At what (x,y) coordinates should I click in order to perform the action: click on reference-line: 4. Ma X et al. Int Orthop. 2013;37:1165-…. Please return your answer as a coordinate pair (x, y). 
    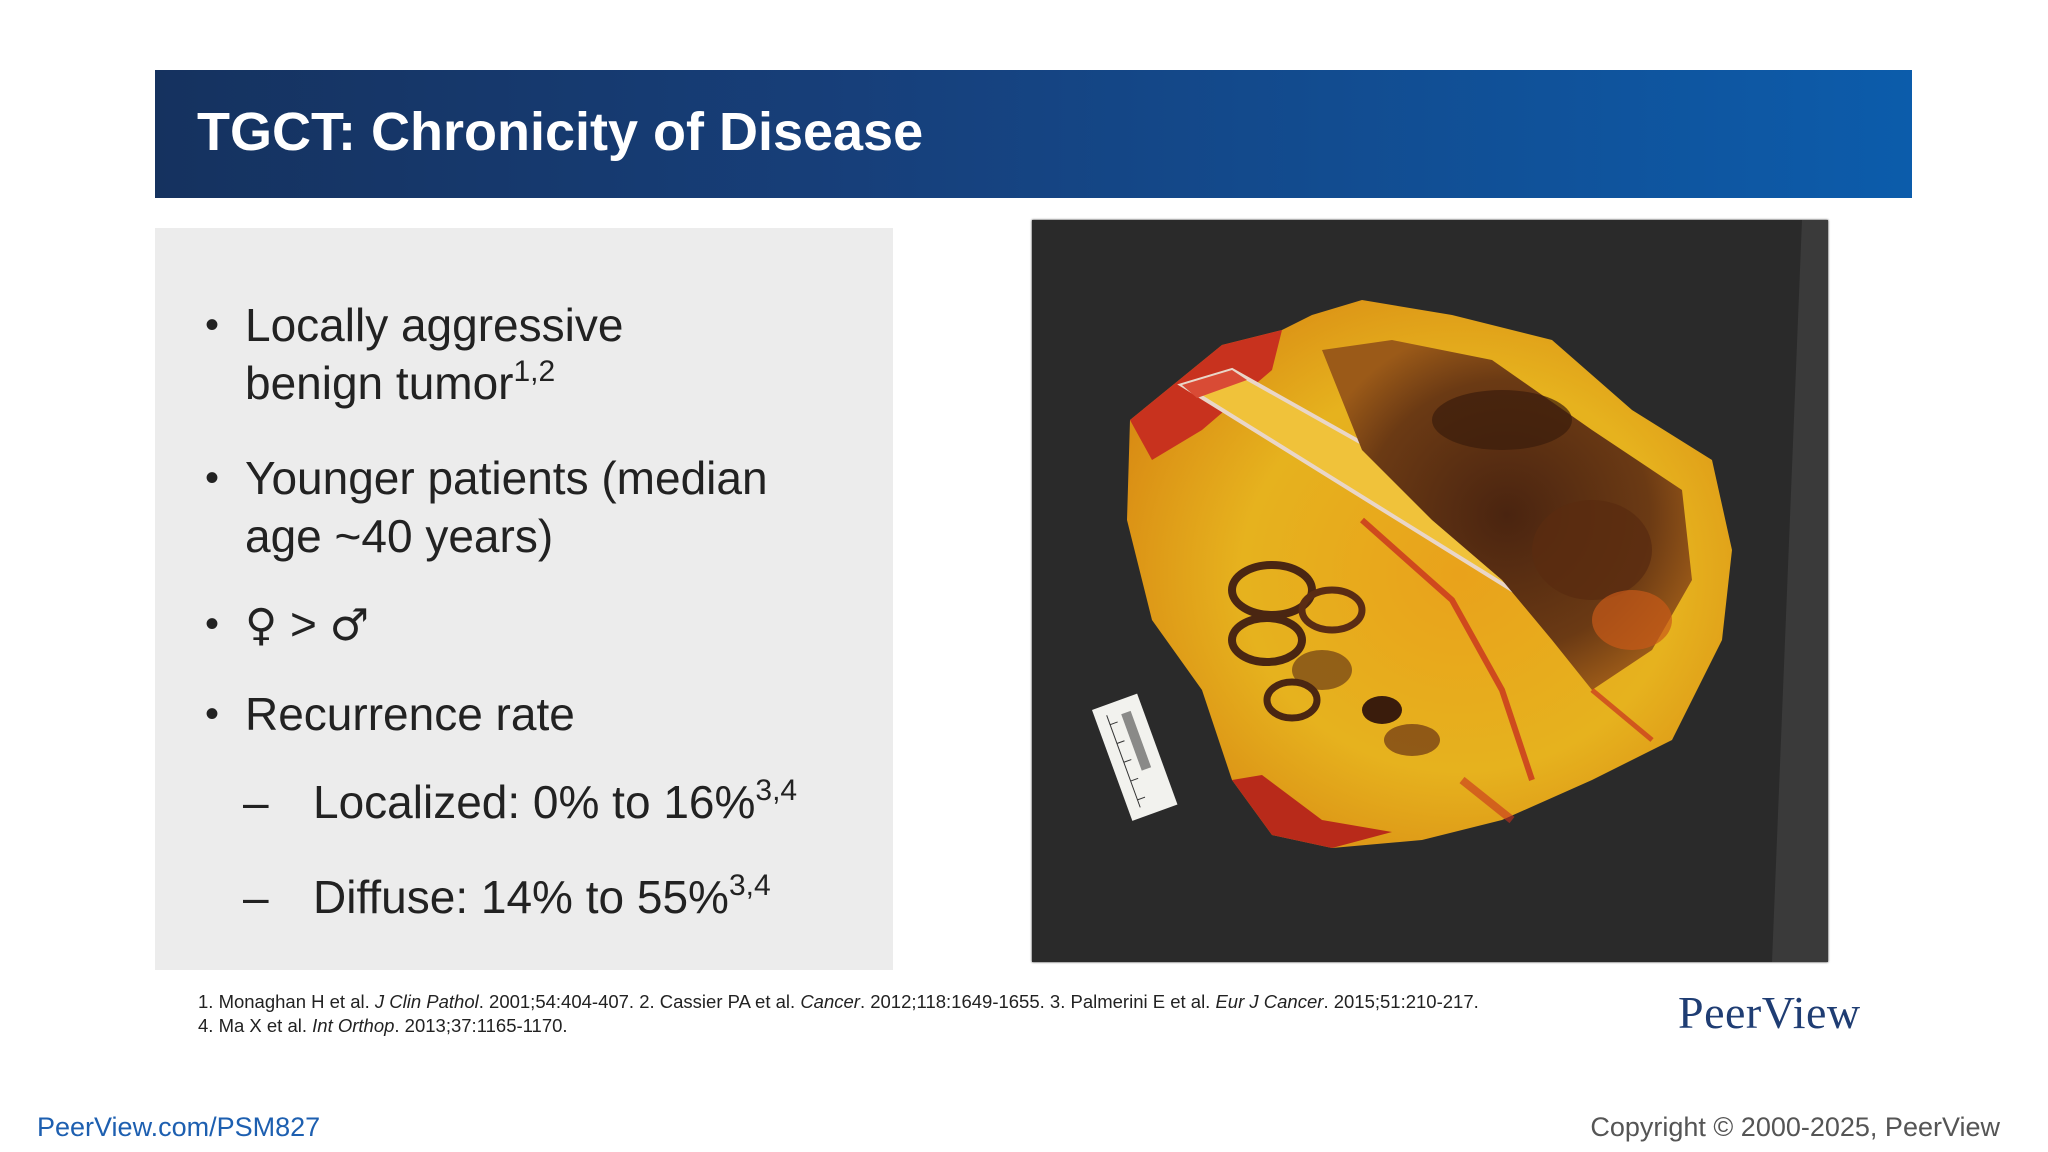
    Looking at the image, I should click on (908, 1026).